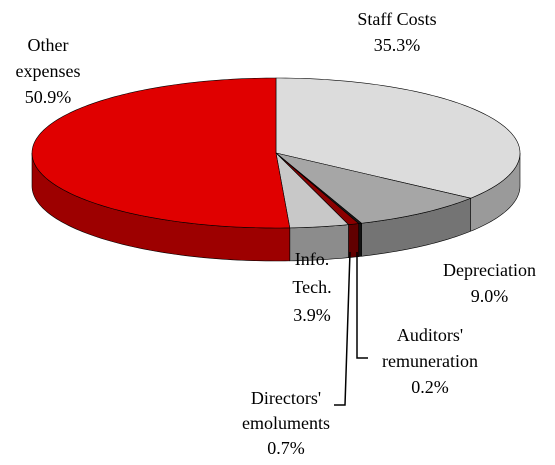 The width and height of the screenshot is (555, 465). What do you see at coordinates (489, 296) in the screenshot?
I see `value-label: 9.0%` at bounding box center [489, 296].